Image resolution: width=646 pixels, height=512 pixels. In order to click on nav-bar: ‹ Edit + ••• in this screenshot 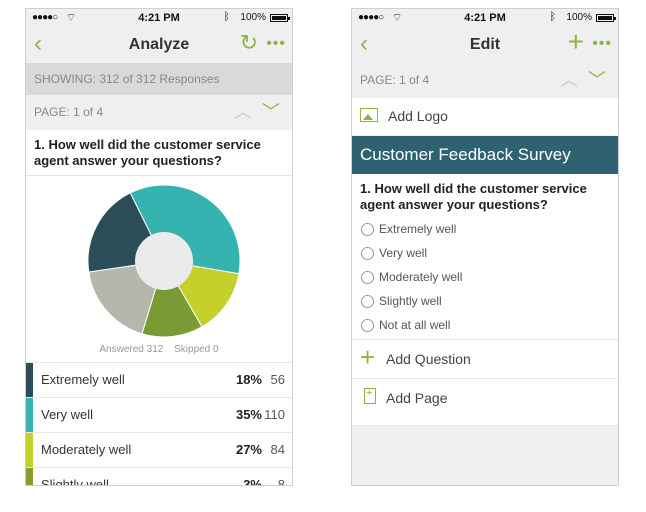, I will do `click(485, 45)`.